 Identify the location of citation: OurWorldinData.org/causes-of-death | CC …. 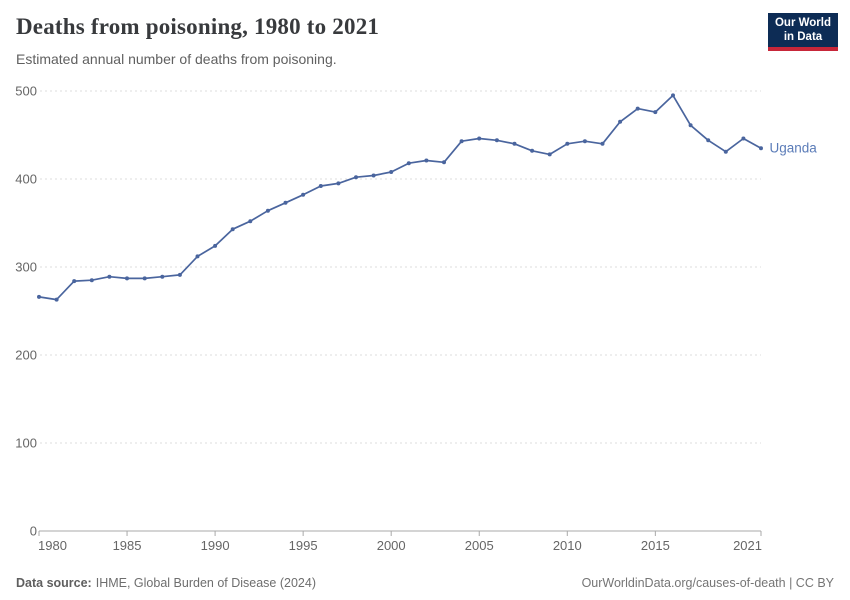
(707, 583).